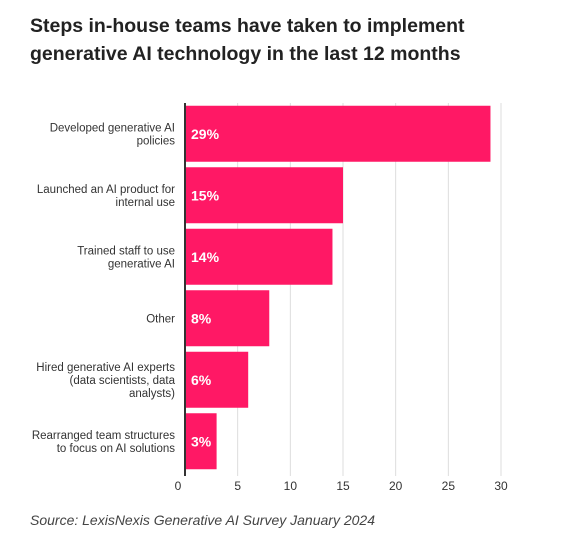 The height and width of the screenshot is (541, 567). Describe the element at coordinates (156, 141) in the screenshot. I see `category-label-line: policies` at that location.